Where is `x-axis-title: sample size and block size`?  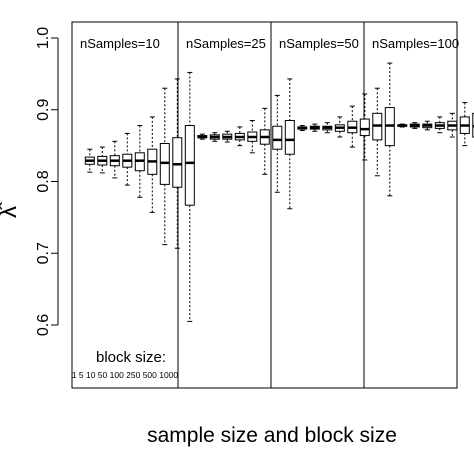
x-axis-title: sample size and block size is located at coordinates (272, 435).